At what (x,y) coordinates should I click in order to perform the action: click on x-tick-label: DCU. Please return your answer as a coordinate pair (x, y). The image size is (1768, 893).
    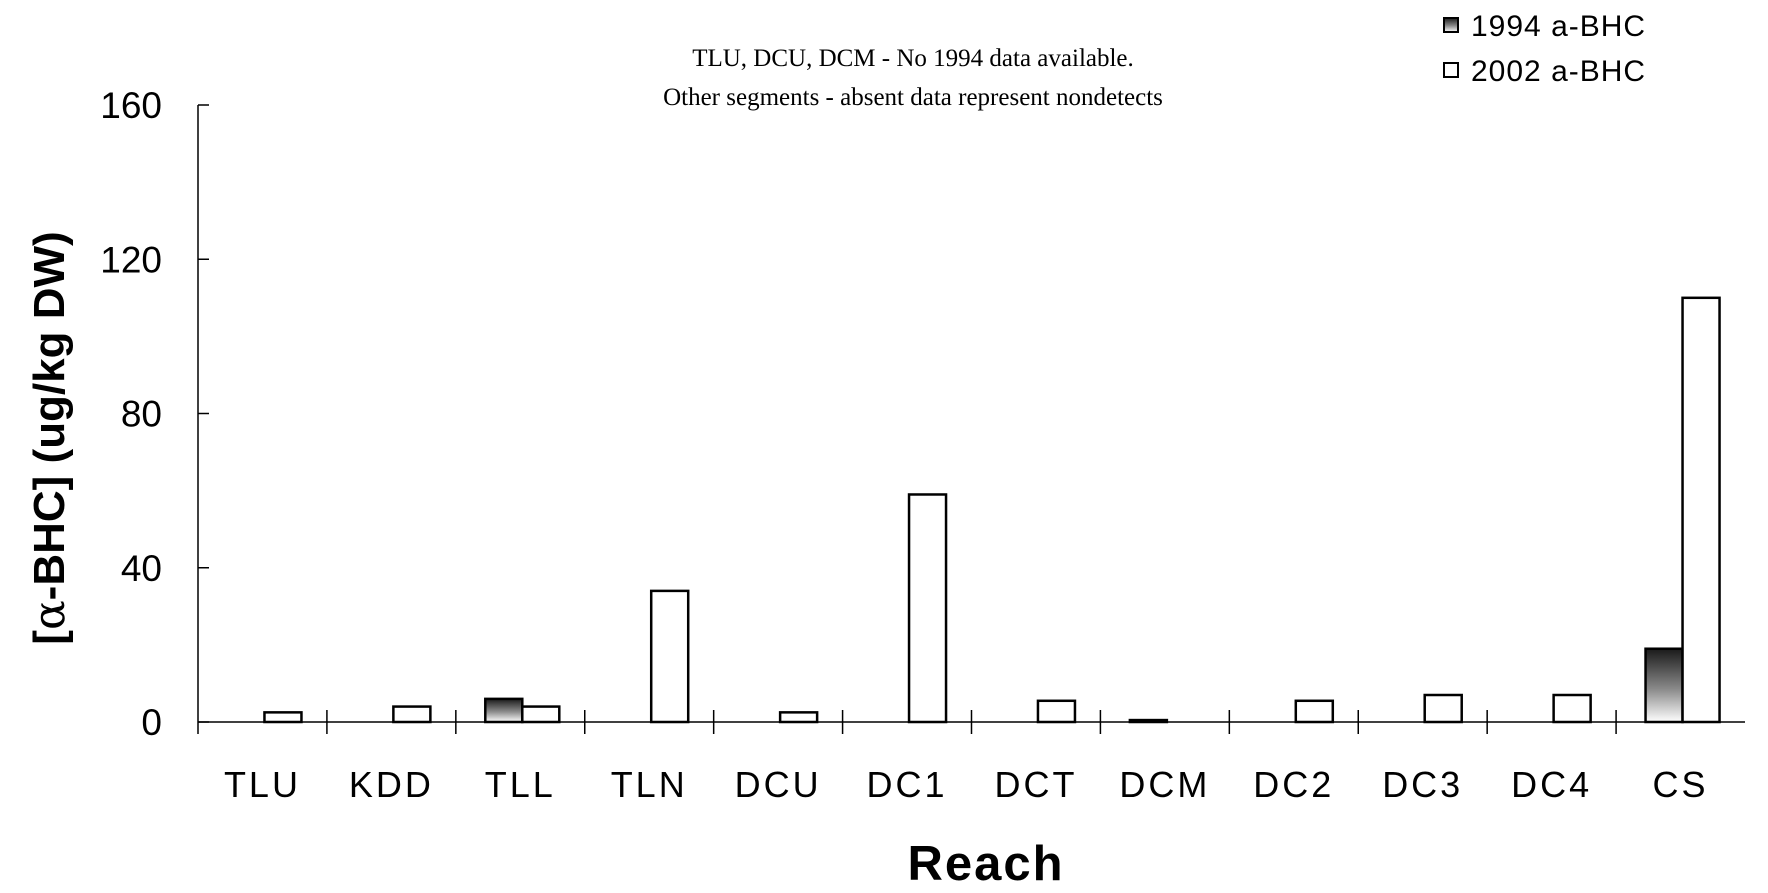
    Looking at the image, I should click on (778, 784).